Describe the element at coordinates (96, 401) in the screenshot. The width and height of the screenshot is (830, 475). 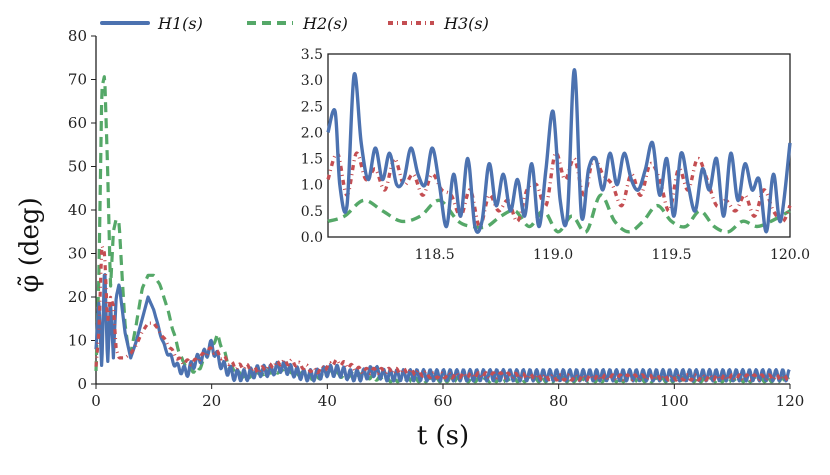
I see `x-tick-label: 0` at that location.